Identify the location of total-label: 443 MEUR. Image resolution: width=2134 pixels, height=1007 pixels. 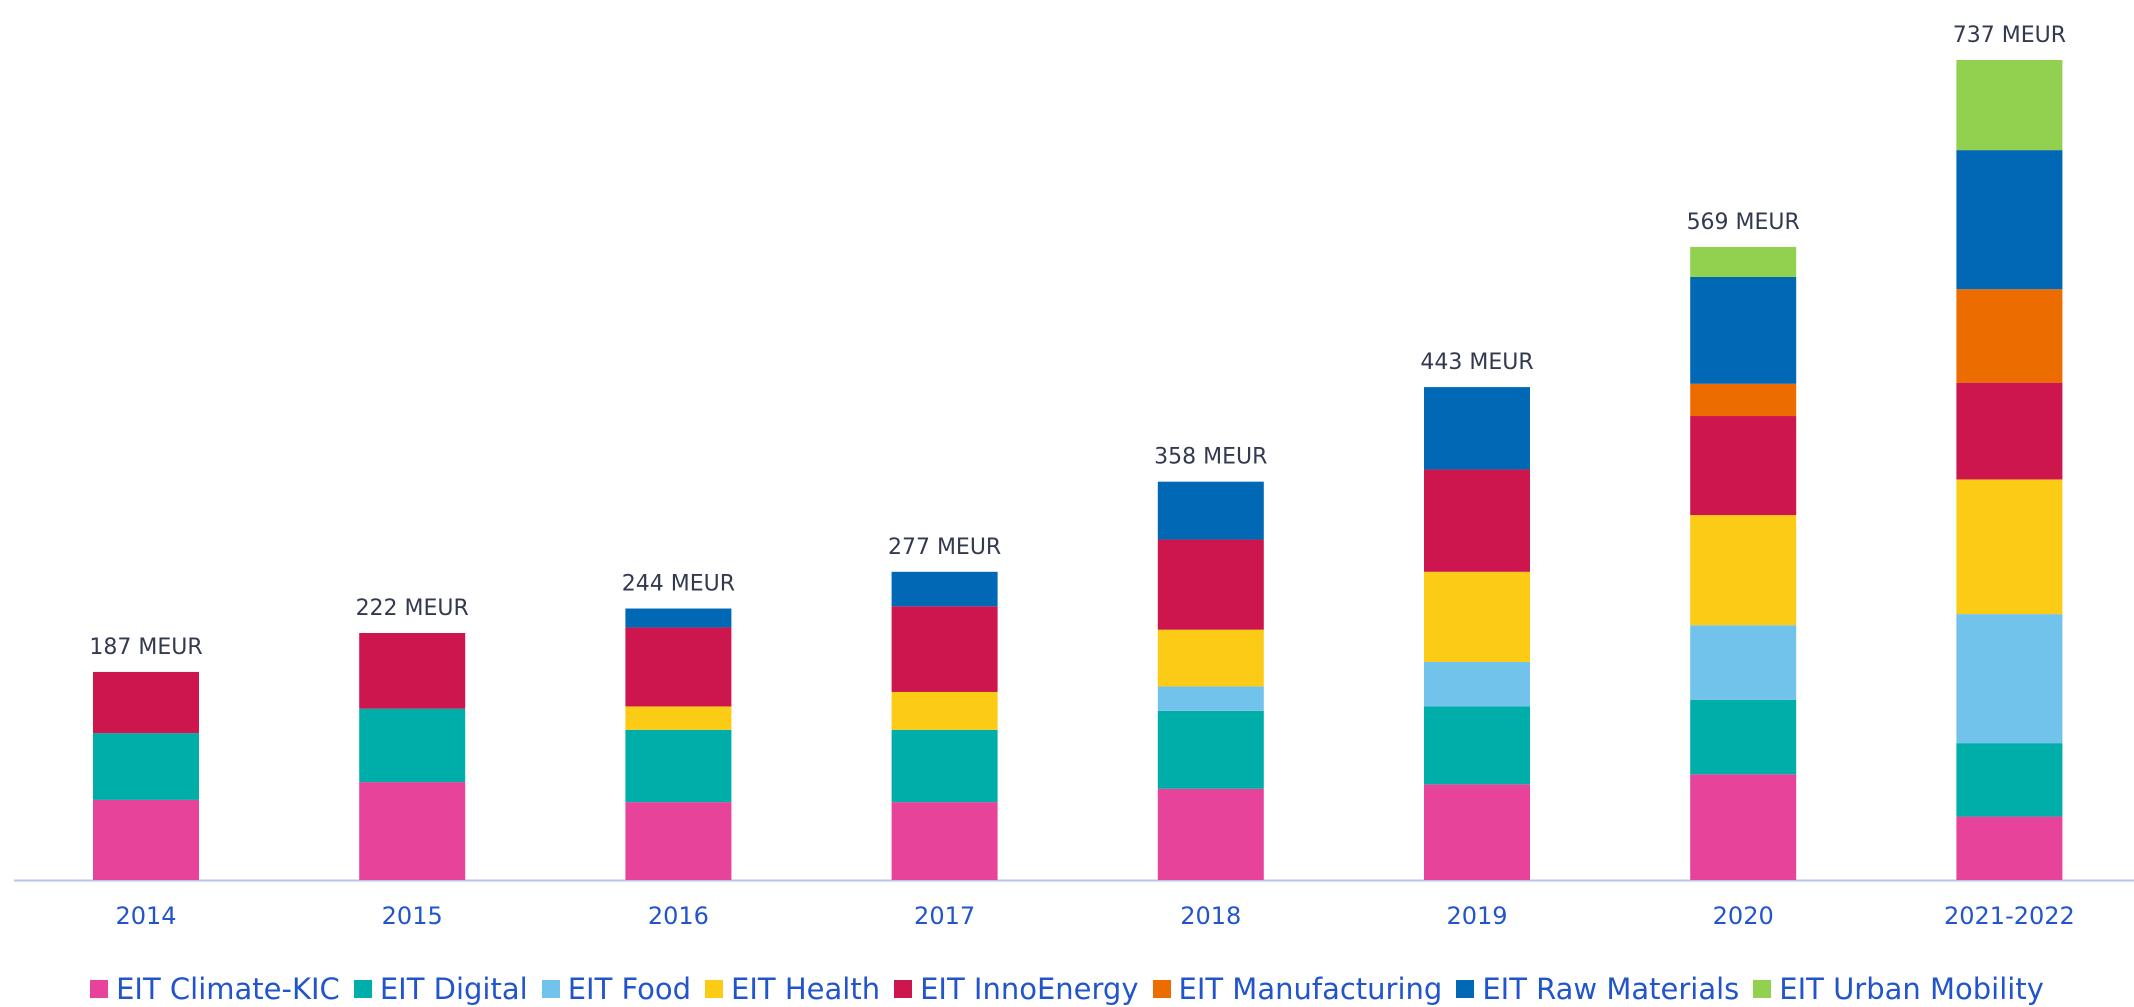
(1476, 362).